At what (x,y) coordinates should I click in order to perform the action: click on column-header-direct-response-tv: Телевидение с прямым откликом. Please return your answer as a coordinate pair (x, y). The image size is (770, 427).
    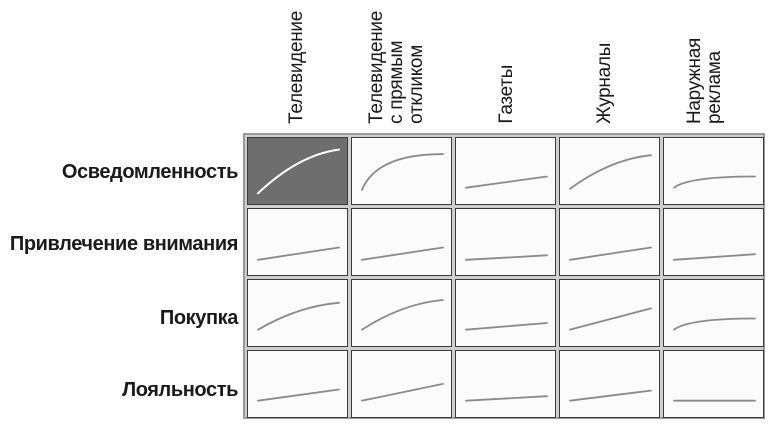
    Looking at the image, I should click on (399, 64).